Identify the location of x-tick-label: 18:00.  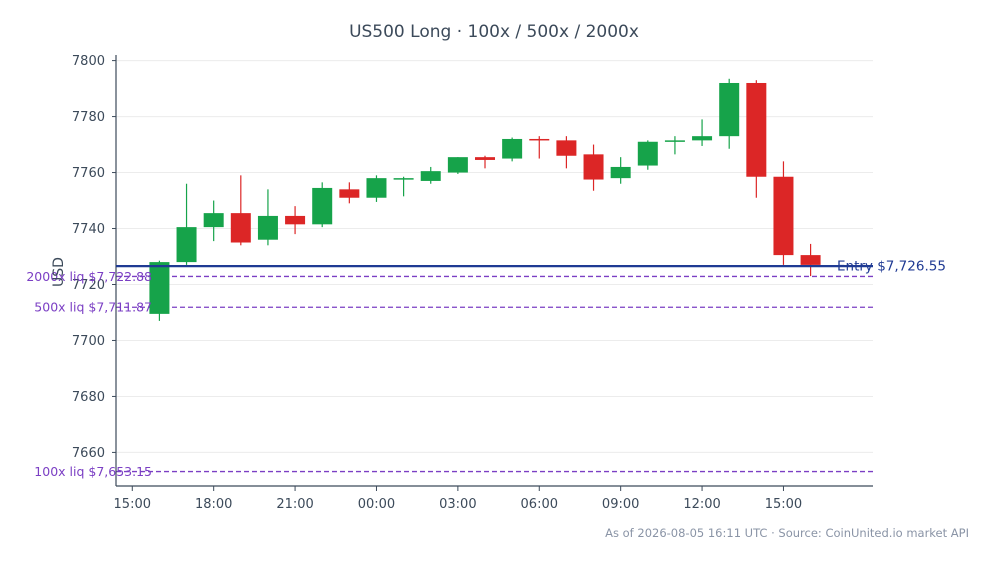
(213, 504).